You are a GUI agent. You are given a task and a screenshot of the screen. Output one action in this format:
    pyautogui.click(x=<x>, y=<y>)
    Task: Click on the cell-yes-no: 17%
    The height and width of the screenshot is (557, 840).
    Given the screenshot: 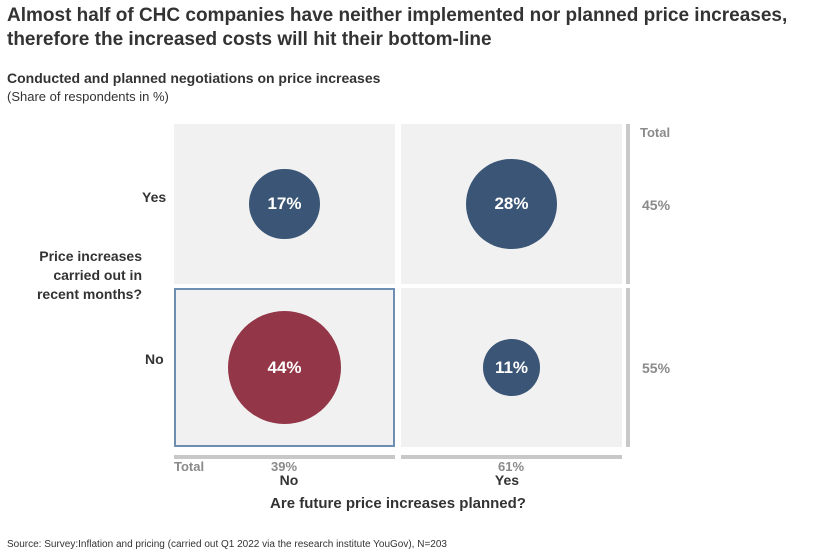 What is the action you would take?
    pyautogui.click(x=284, y=204)
    